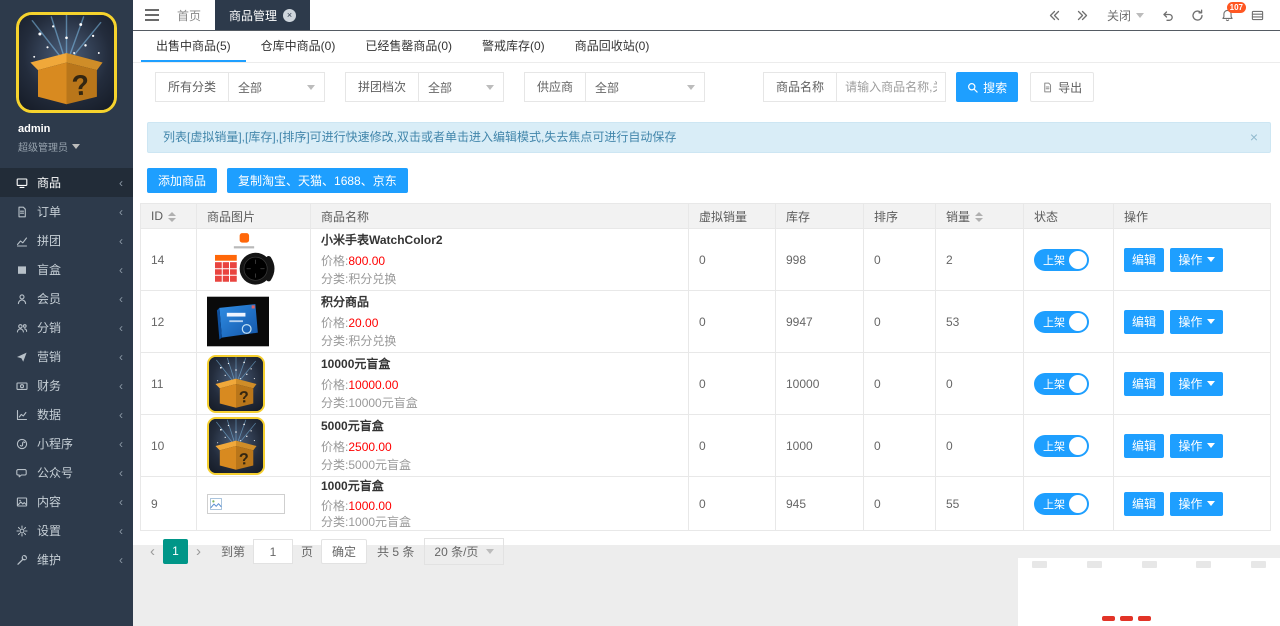 The width and height of the screenshot is (1280, 626). I want to click on sidebar-item-official-account: 公众号 ‹, so click(66, 472).